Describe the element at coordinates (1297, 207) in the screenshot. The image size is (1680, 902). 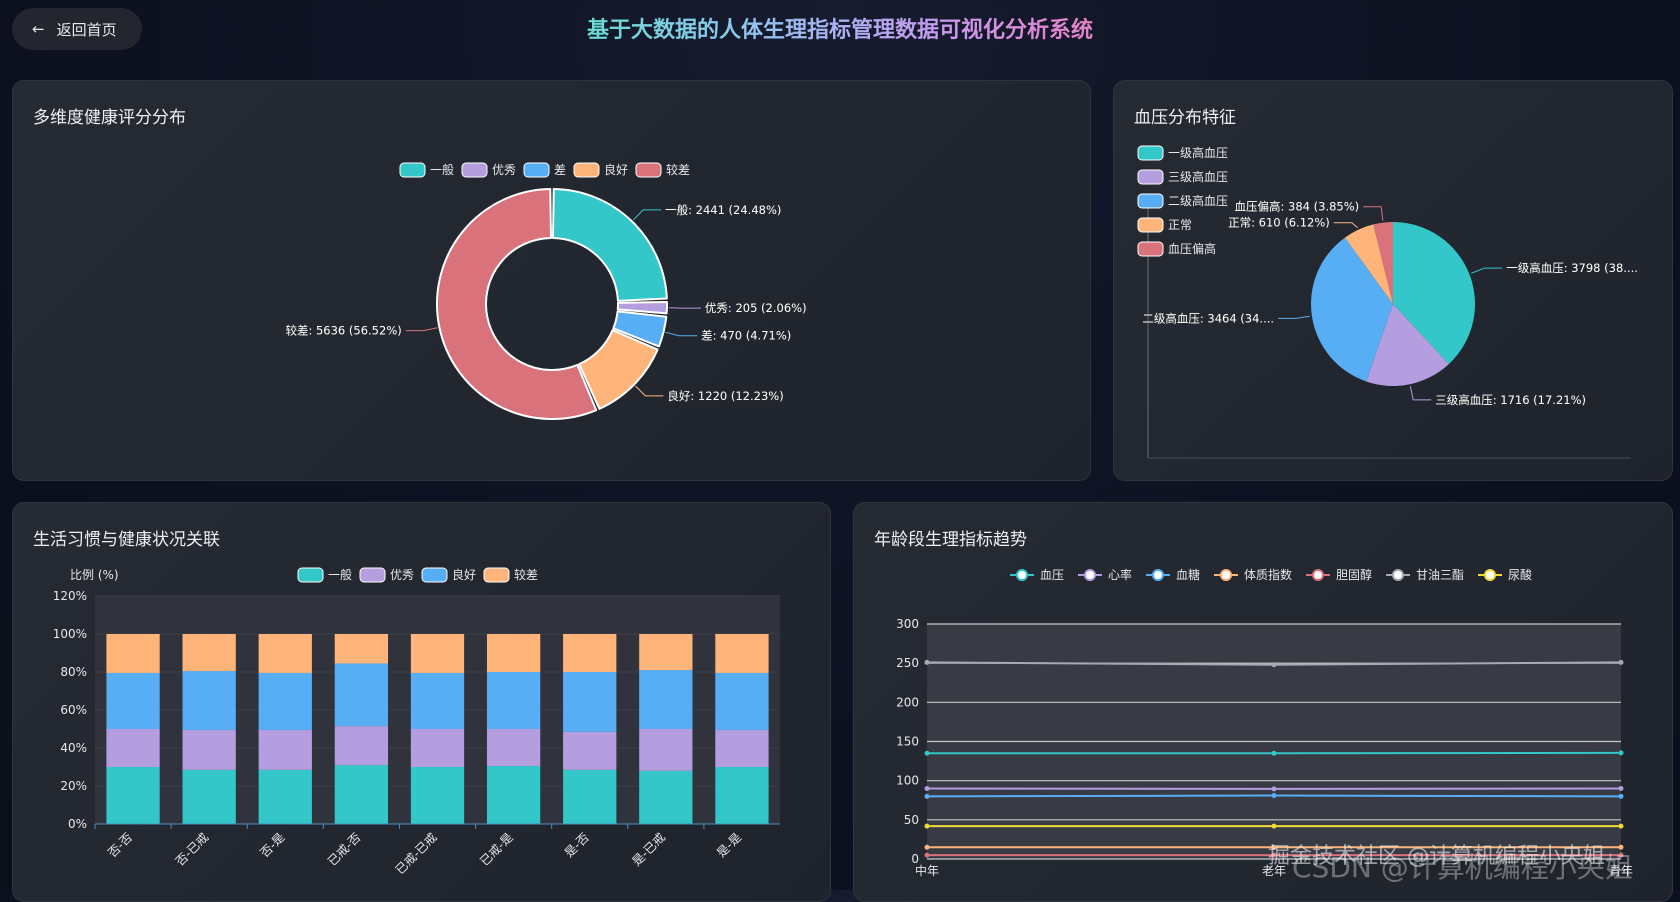
I see `data-label: 血压偏高: 384 (3.85%)` at that location.